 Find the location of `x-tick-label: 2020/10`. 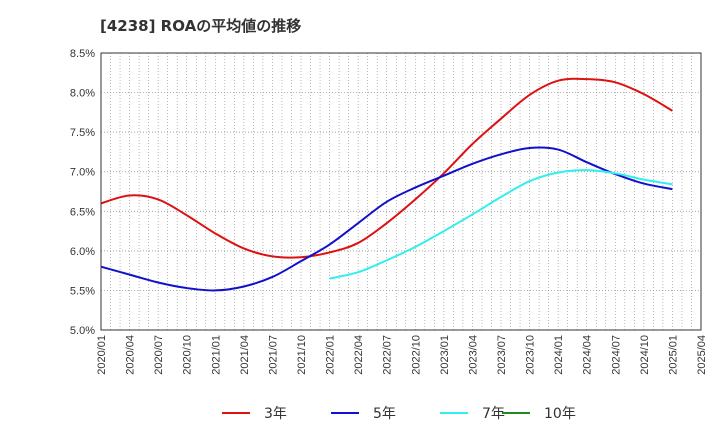

x-tick-label: 2020/10 is located at coordinates (188, 355).